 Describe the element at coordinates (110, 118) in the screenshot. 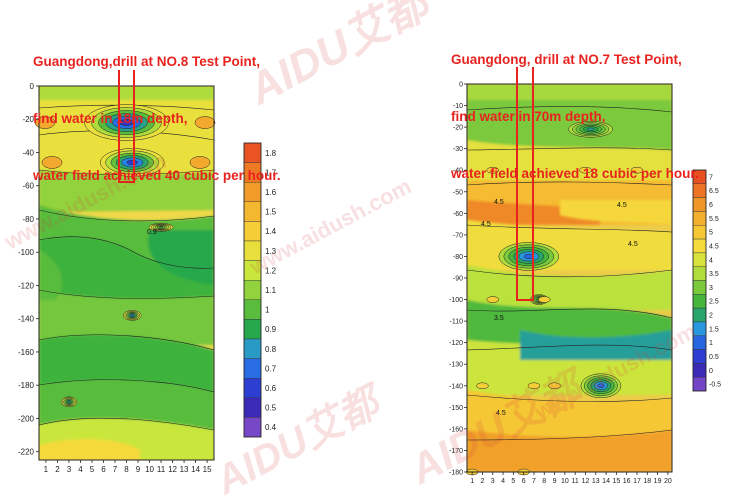

I see `left-caption-line: find water in 18m depth,` at that location.